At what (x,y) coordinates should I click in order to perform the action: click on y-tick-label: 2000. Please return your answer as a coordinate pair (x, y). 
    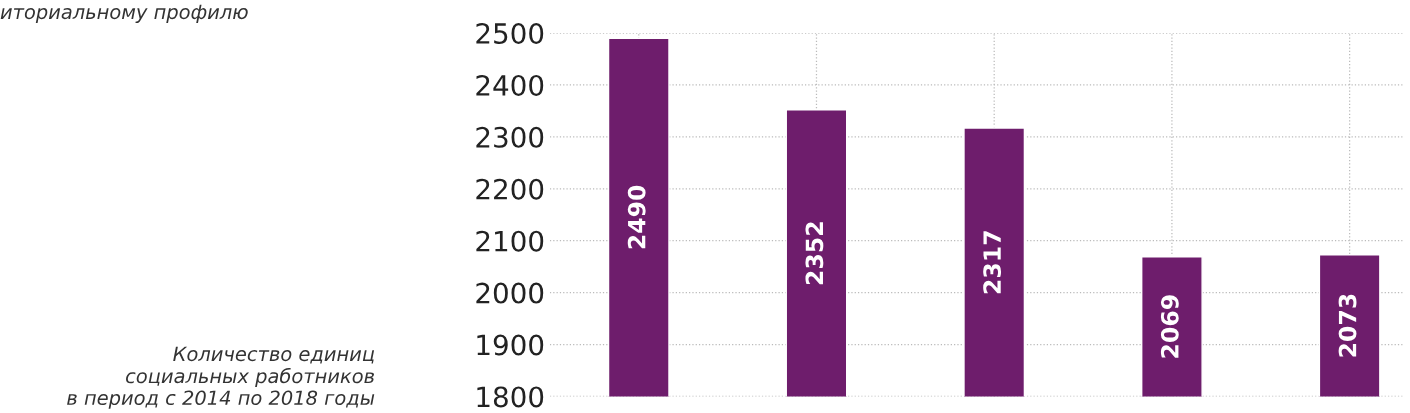
    Looking at the image, I should click on (510, 293).